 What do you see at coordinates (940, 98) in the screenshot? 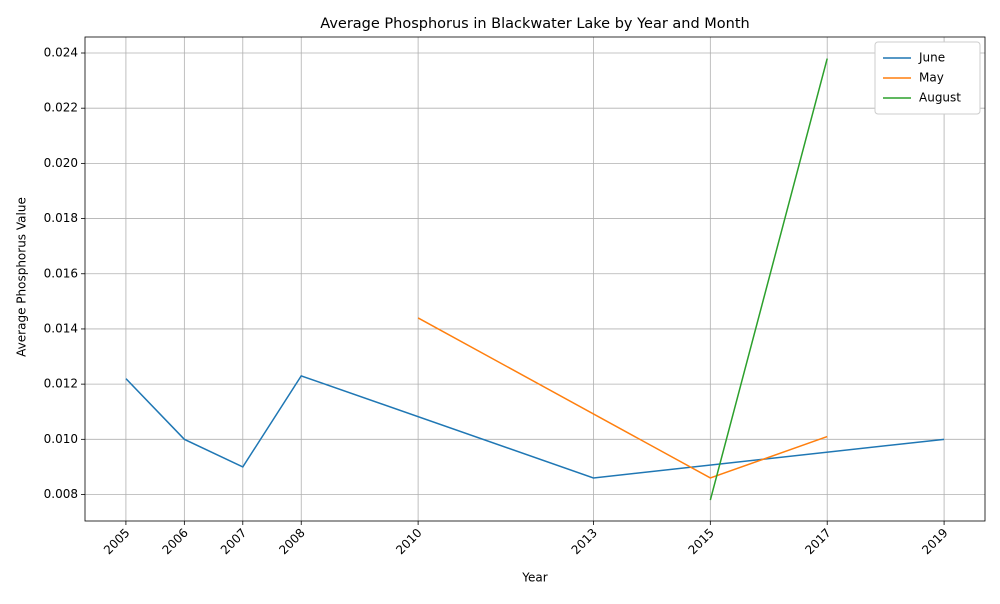
I see `legend-label: August` at bounding box center [940, 98].